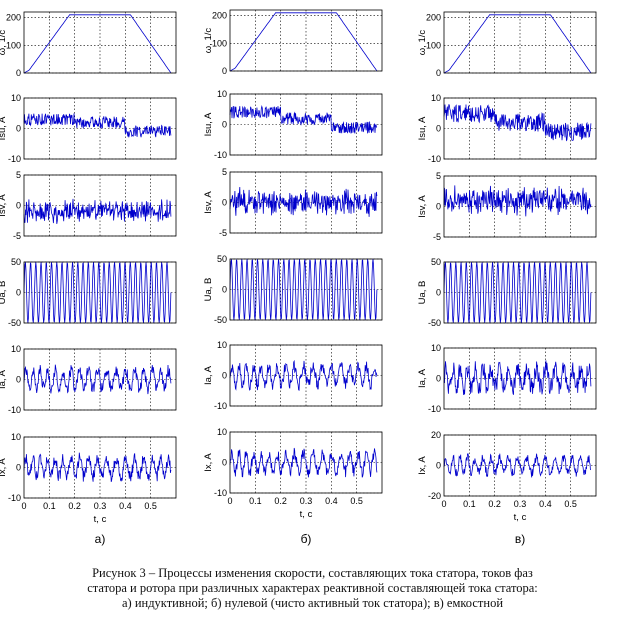  What do you see at coordinates (229, 501) in the screenshot?
I see `x-tick-label: 0` at bounding box center [229, 501].